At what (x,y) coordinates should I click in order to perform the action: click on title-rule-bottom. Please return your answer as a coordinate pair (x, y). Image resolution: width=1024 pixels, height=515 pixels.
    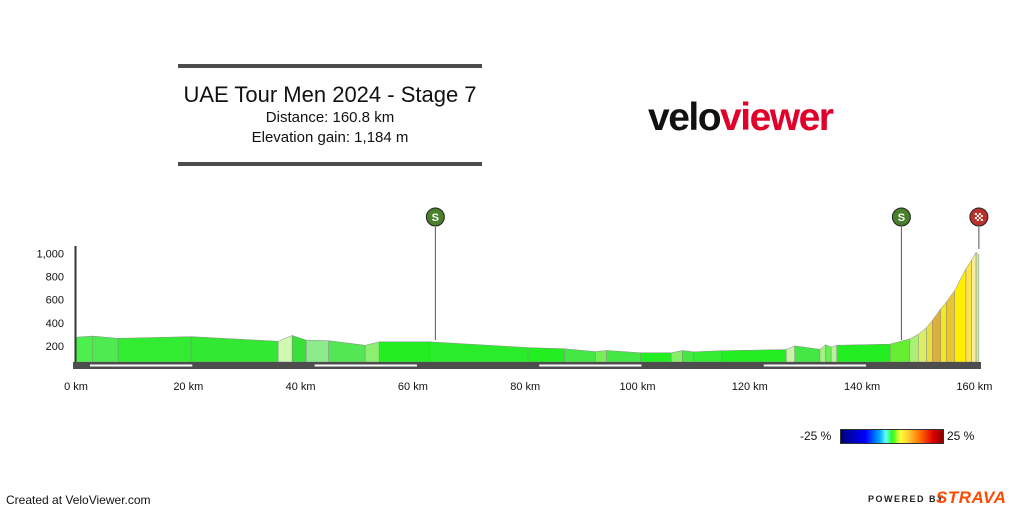
    Looking at the image, I should click on (330, 164).